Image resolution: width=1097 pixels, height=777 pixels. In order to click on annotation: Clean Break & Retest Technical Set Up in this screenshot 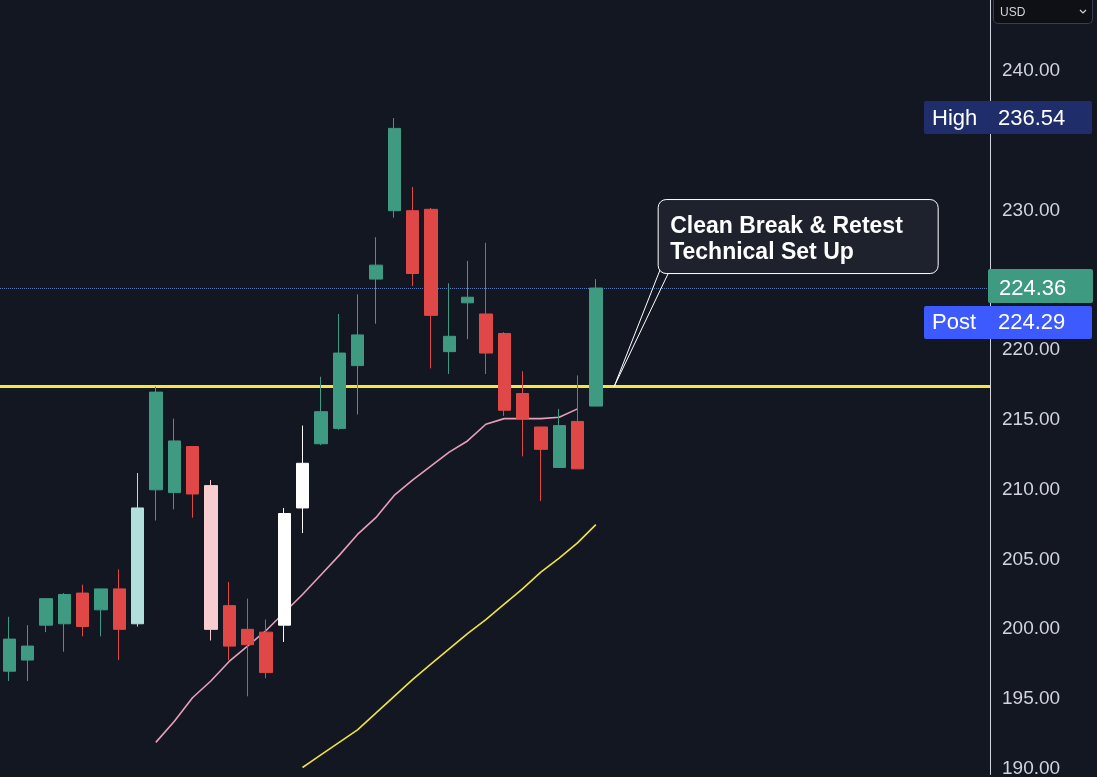, I will do `click(787, 237)`.